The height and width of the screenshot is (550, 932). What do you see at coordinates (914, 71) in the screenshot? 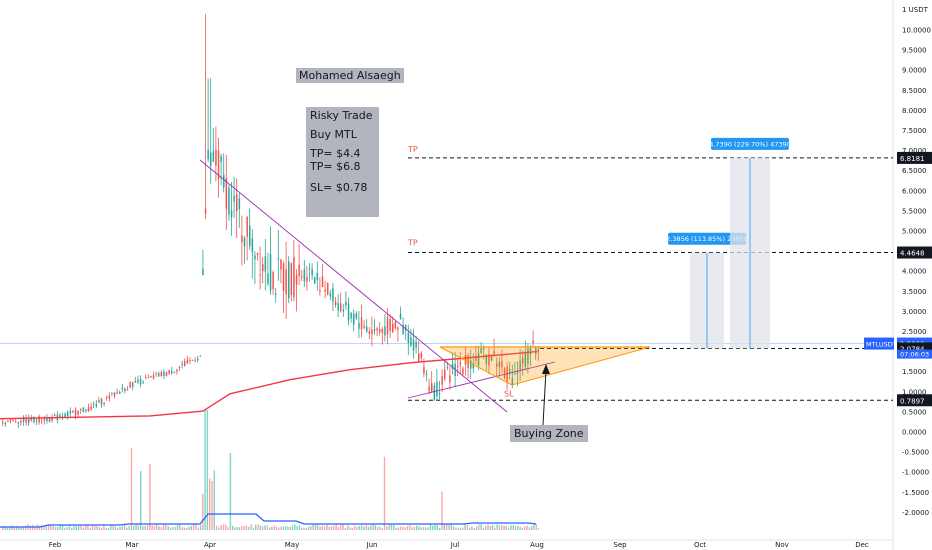
I see `price-tick: 9.0000` at bounding box center [914, 71].